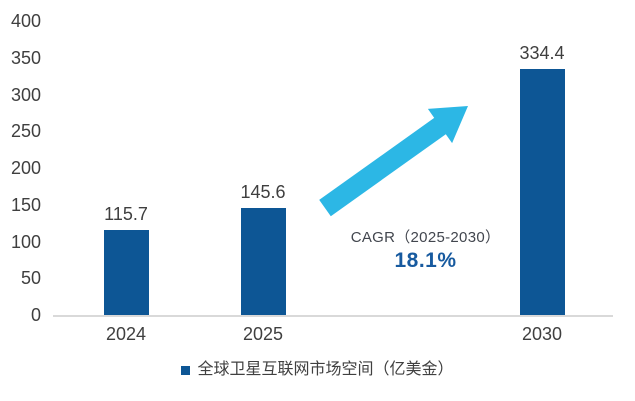 Image resolution: width=635 pixels, height=401 pixels. I want to click on y-axis-tick-label: 100, so click(25, 241).